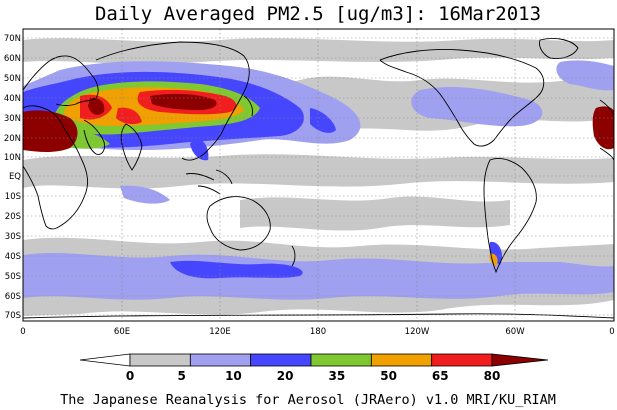  I want to click on asia-coast, so click(172, 101).